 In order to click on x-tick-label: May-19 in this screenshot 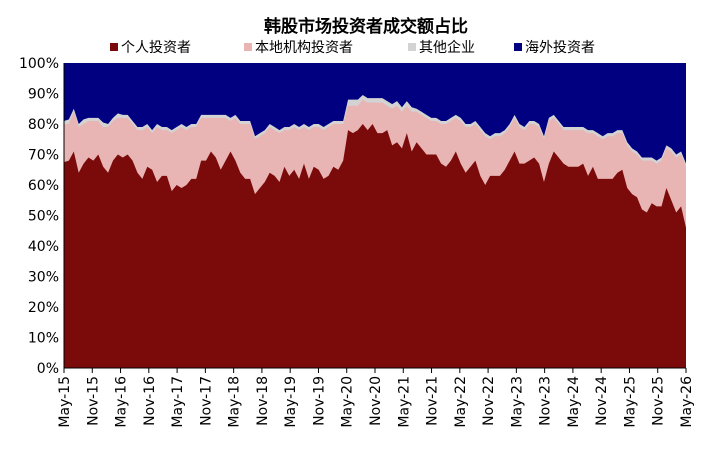, I will do `click(291, 402)`.